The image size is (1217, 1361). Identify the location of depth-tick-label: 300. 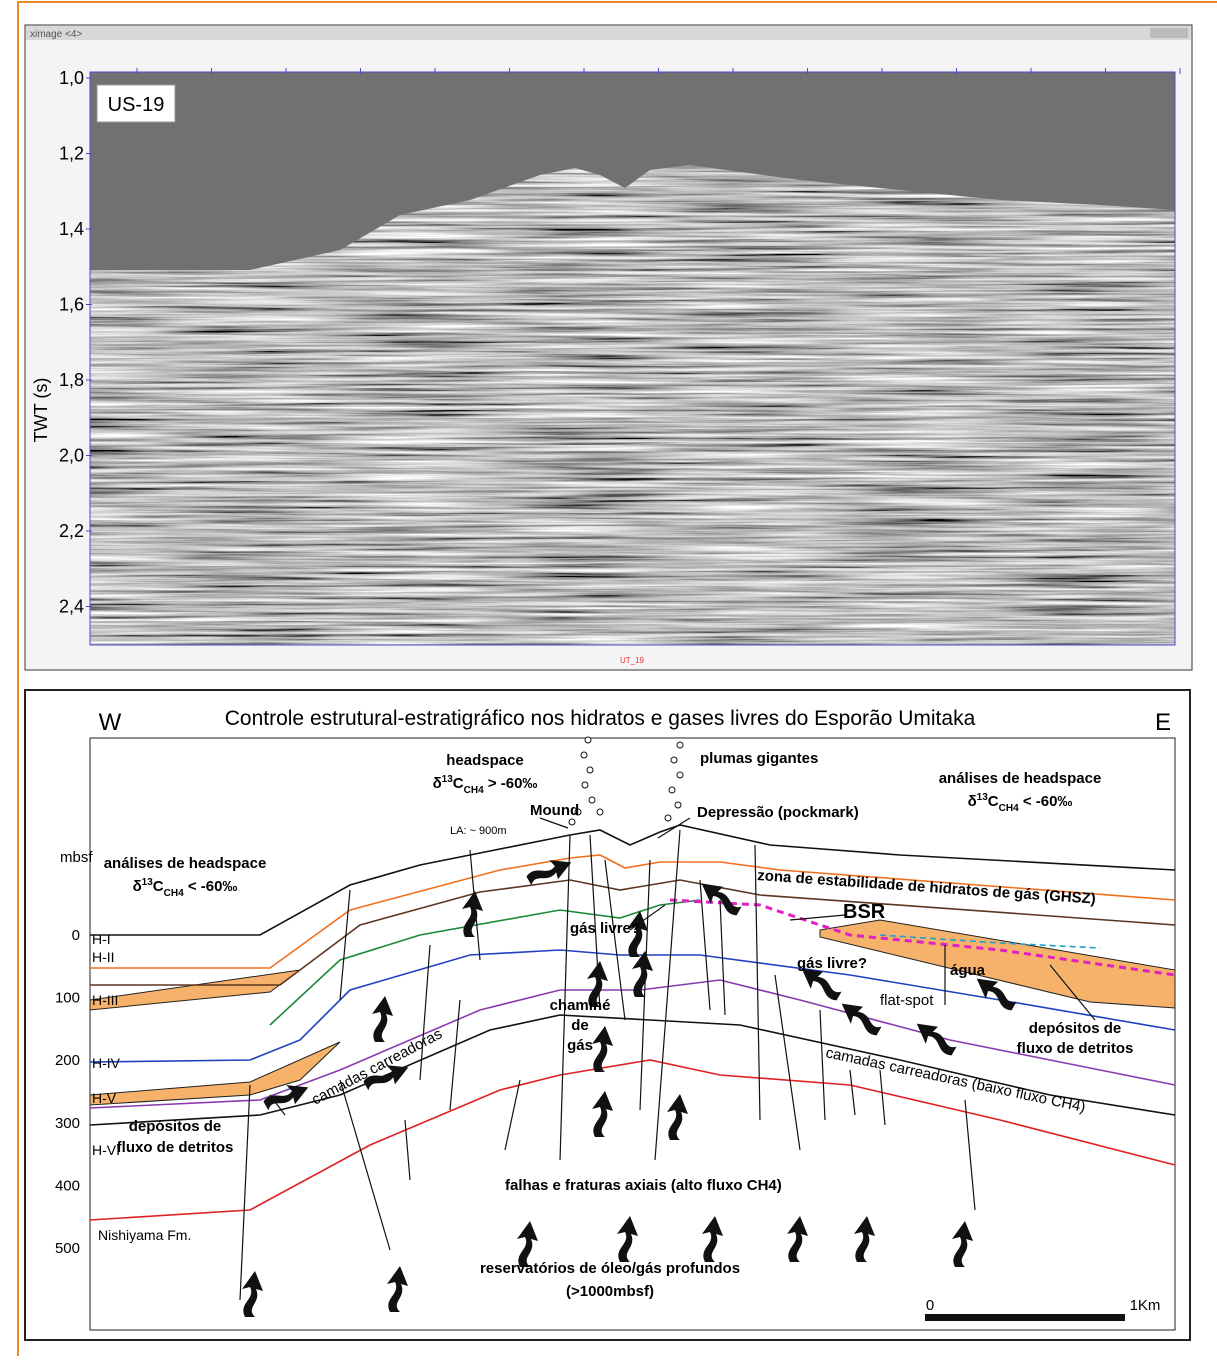
(67, 1123).